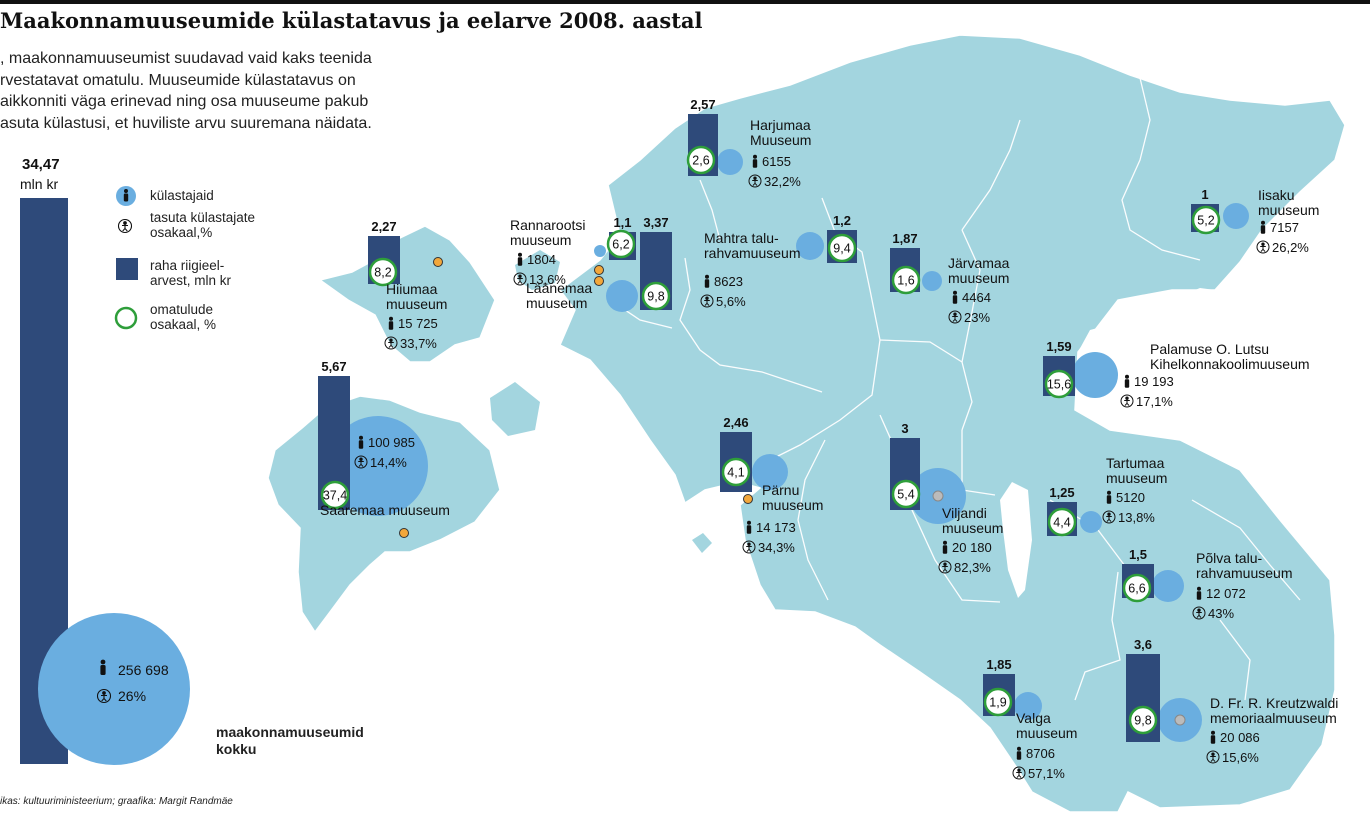  Describe the element at coordinates (976, 297) in the screenshot. I see `visitors-value: 4464` at that location.